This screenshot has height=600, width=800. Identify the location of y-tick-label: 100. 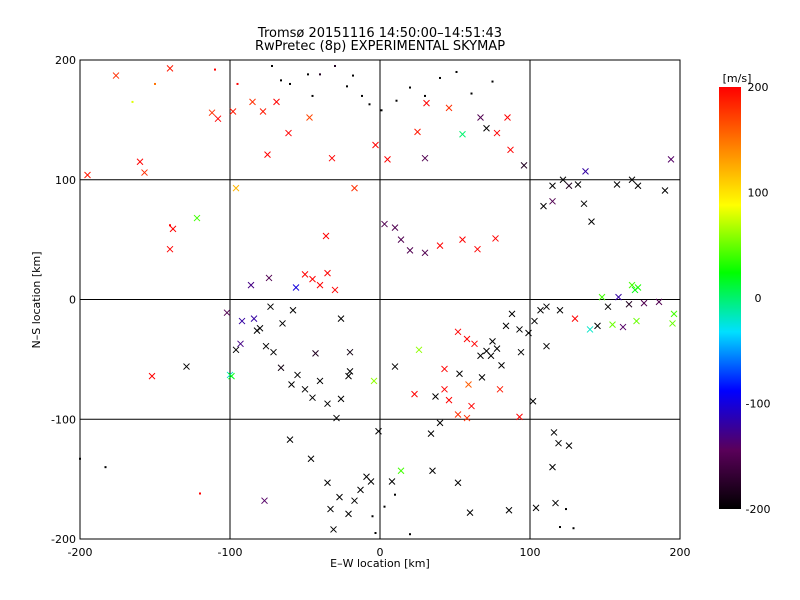
(65, 180).